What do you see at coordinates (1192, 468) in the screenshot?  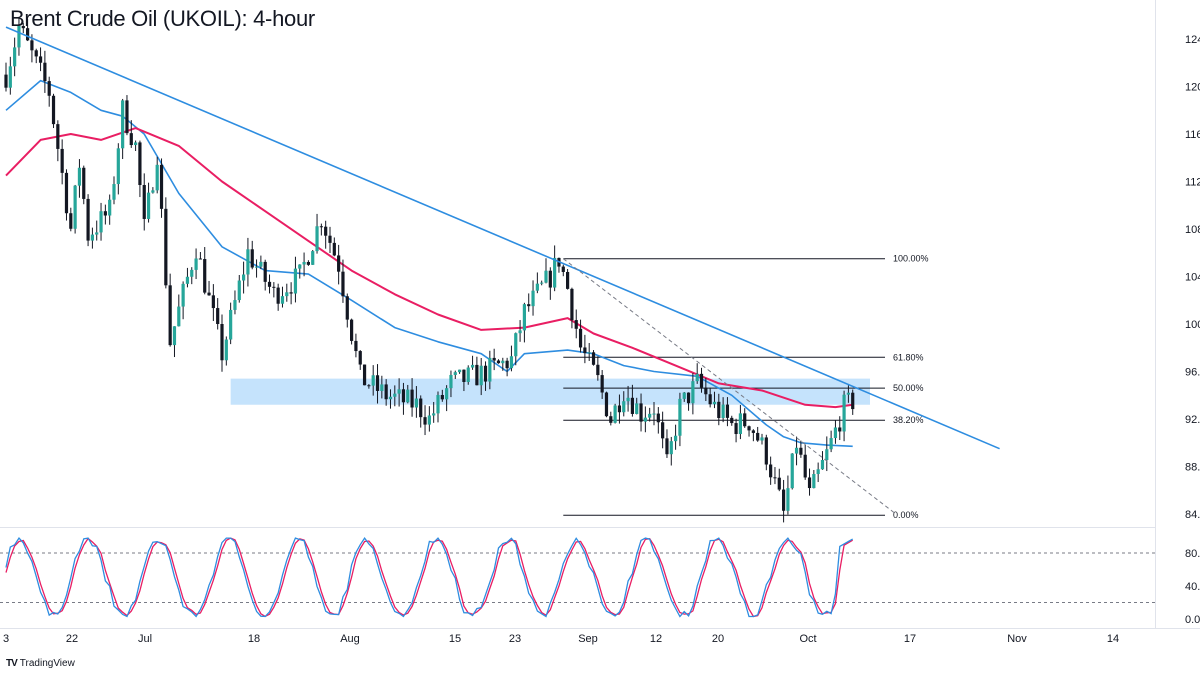 I see `price-tick-label: 88.00` at bounding box center [1192, 468].